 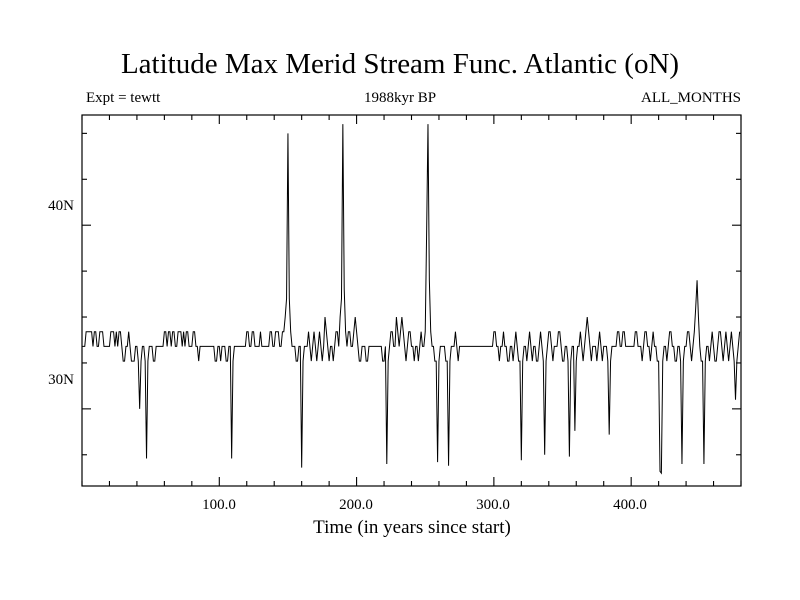 What do you see at coordinates (356, 505) in the screenshot?
I see `xtick-label-200: 200.0` at bounding box center [356, 505].